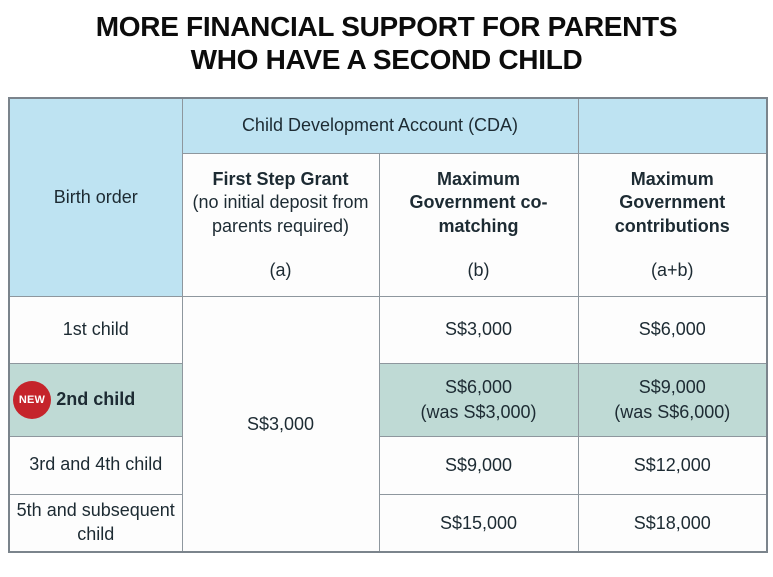 The image size is (773, 577). I want to click on birth-order-label: 1st child, so click(95, 328).